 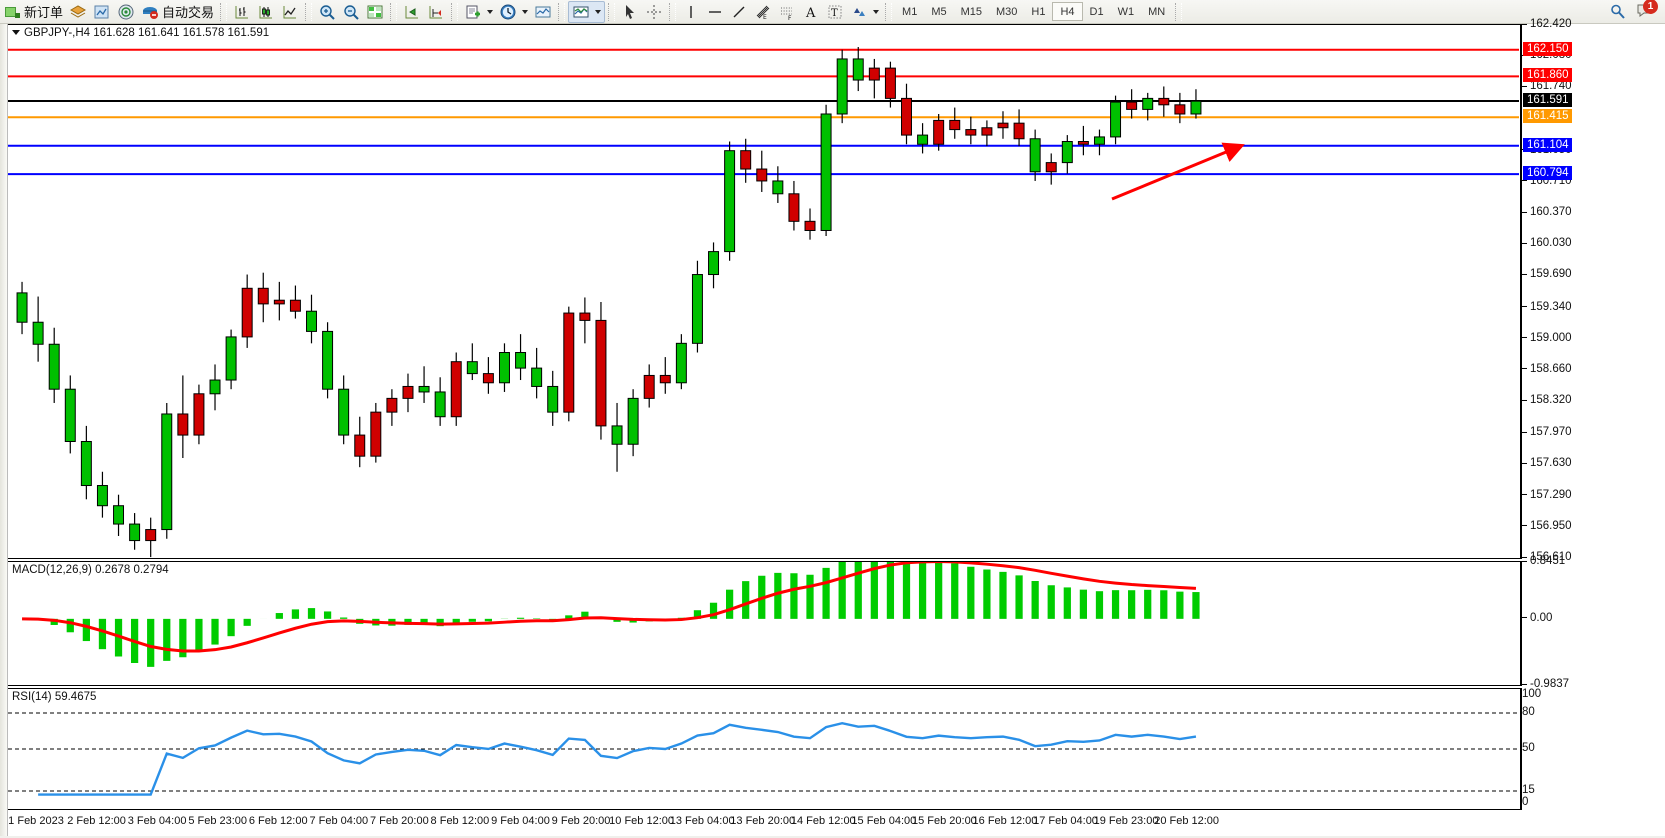 I want to click on timeframe-m1: M1, so click(x=910, y=11).